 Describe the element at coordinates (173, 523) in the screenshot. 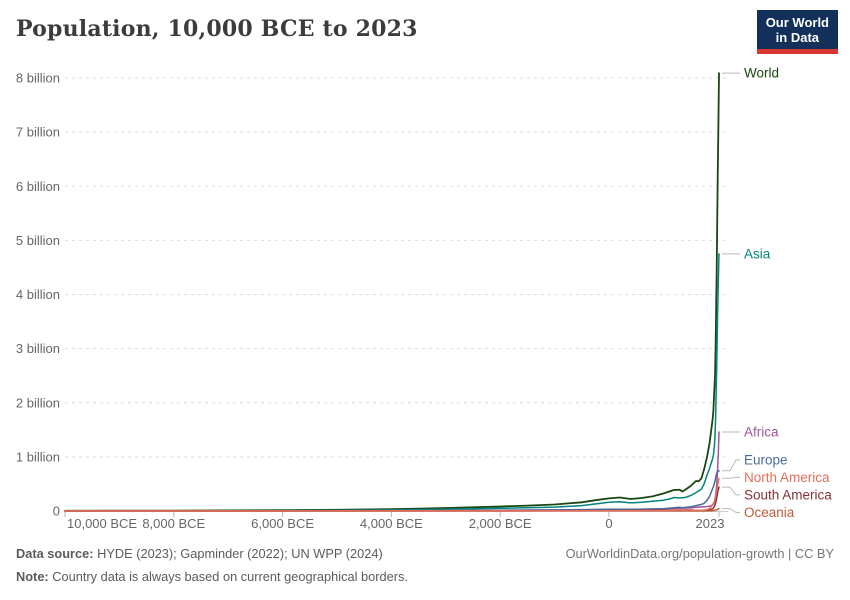

I see `x-axis-label-8-000-bce: 8,000 BCE` at that location.